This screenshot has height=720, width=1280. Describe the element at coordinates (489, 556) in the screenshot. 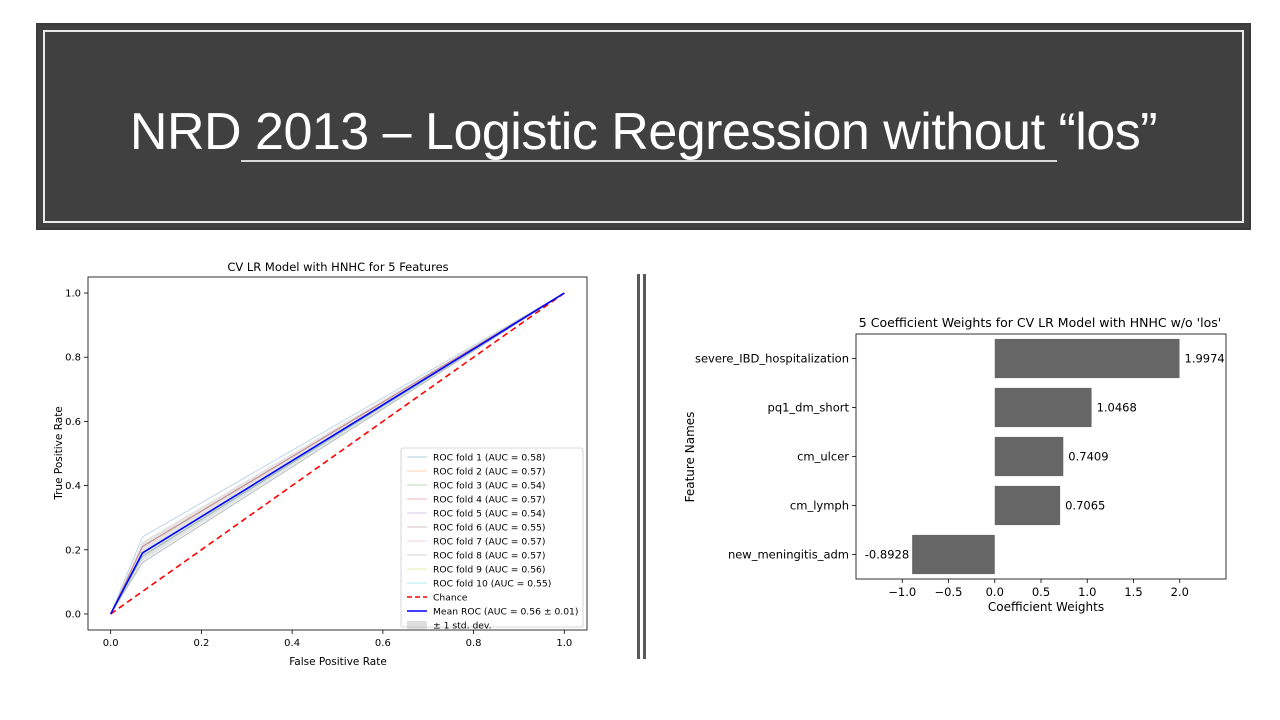

I see `legend-label: ROC fold 8 (AUC = 0.57)` at that location.